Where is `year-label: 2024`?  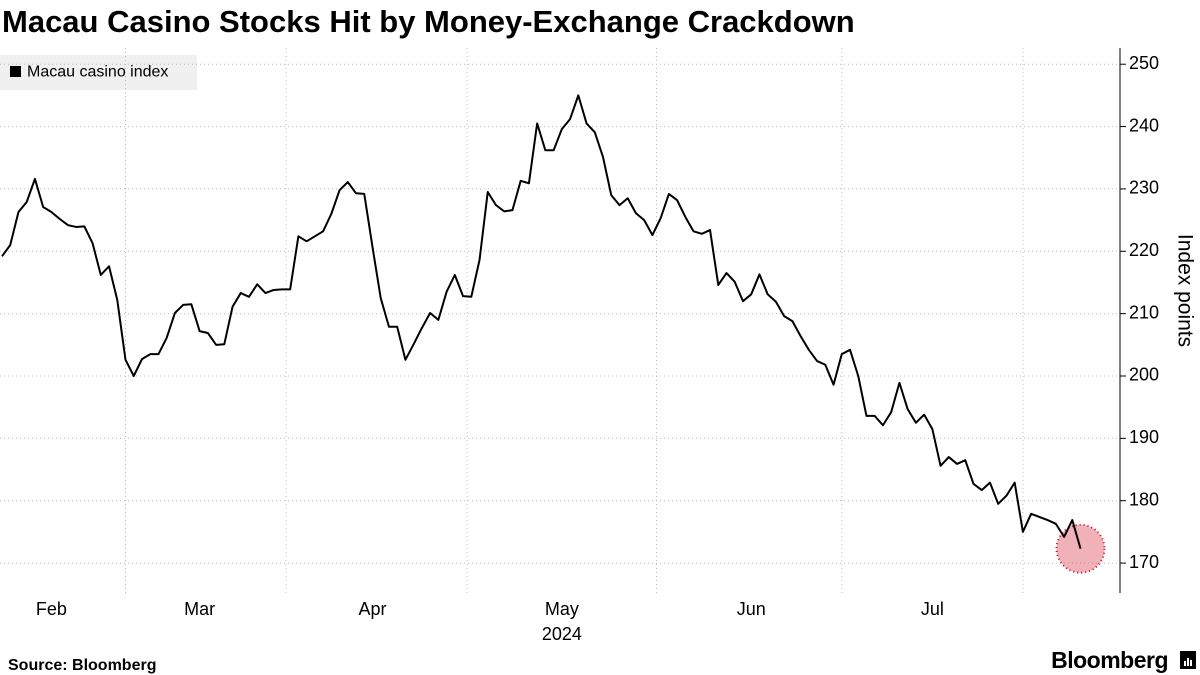 year-label: 2024 is located at coordinates (562, 634).